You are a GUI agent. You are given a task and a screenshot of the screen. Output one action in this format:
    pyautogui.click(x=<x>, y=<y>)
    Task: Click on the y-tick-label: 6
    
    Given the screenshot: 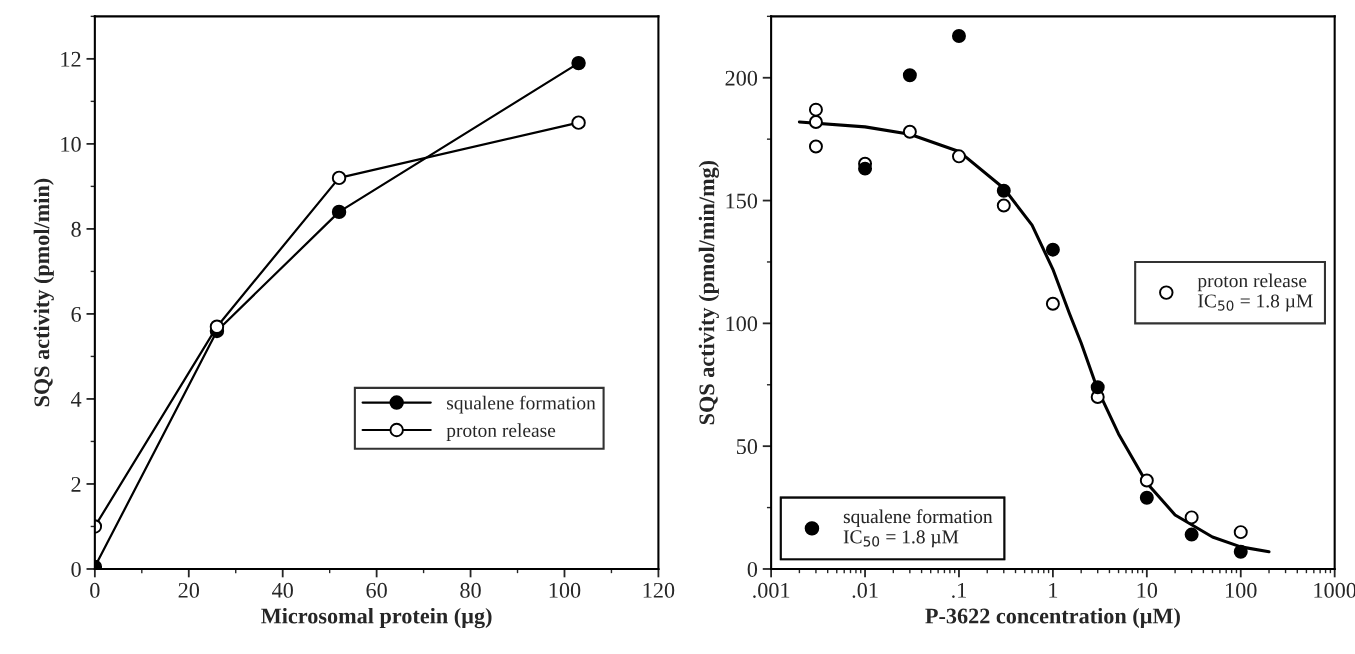 What is the action you would take?
    pyautogui.click(x=76, y=314)
    